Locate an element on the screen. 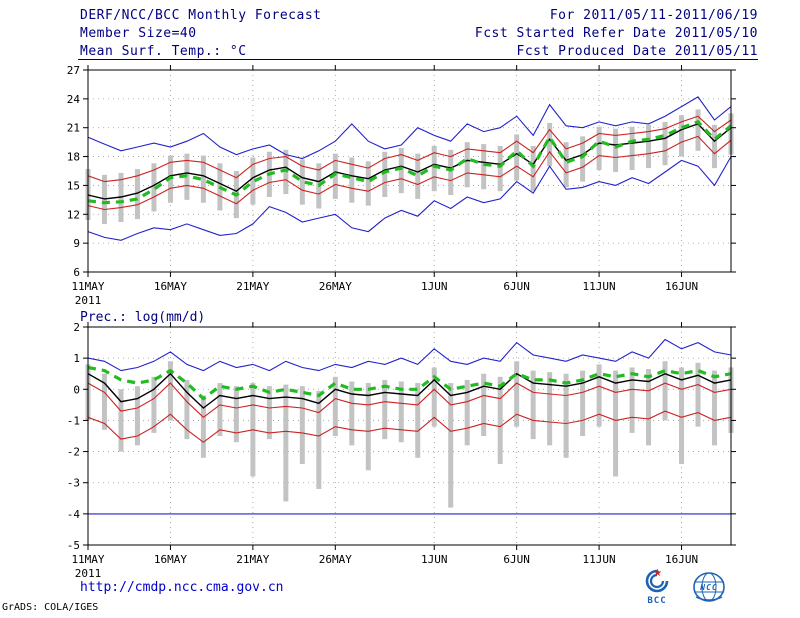  svg-text: 0 is located at coordinates (76, 389).